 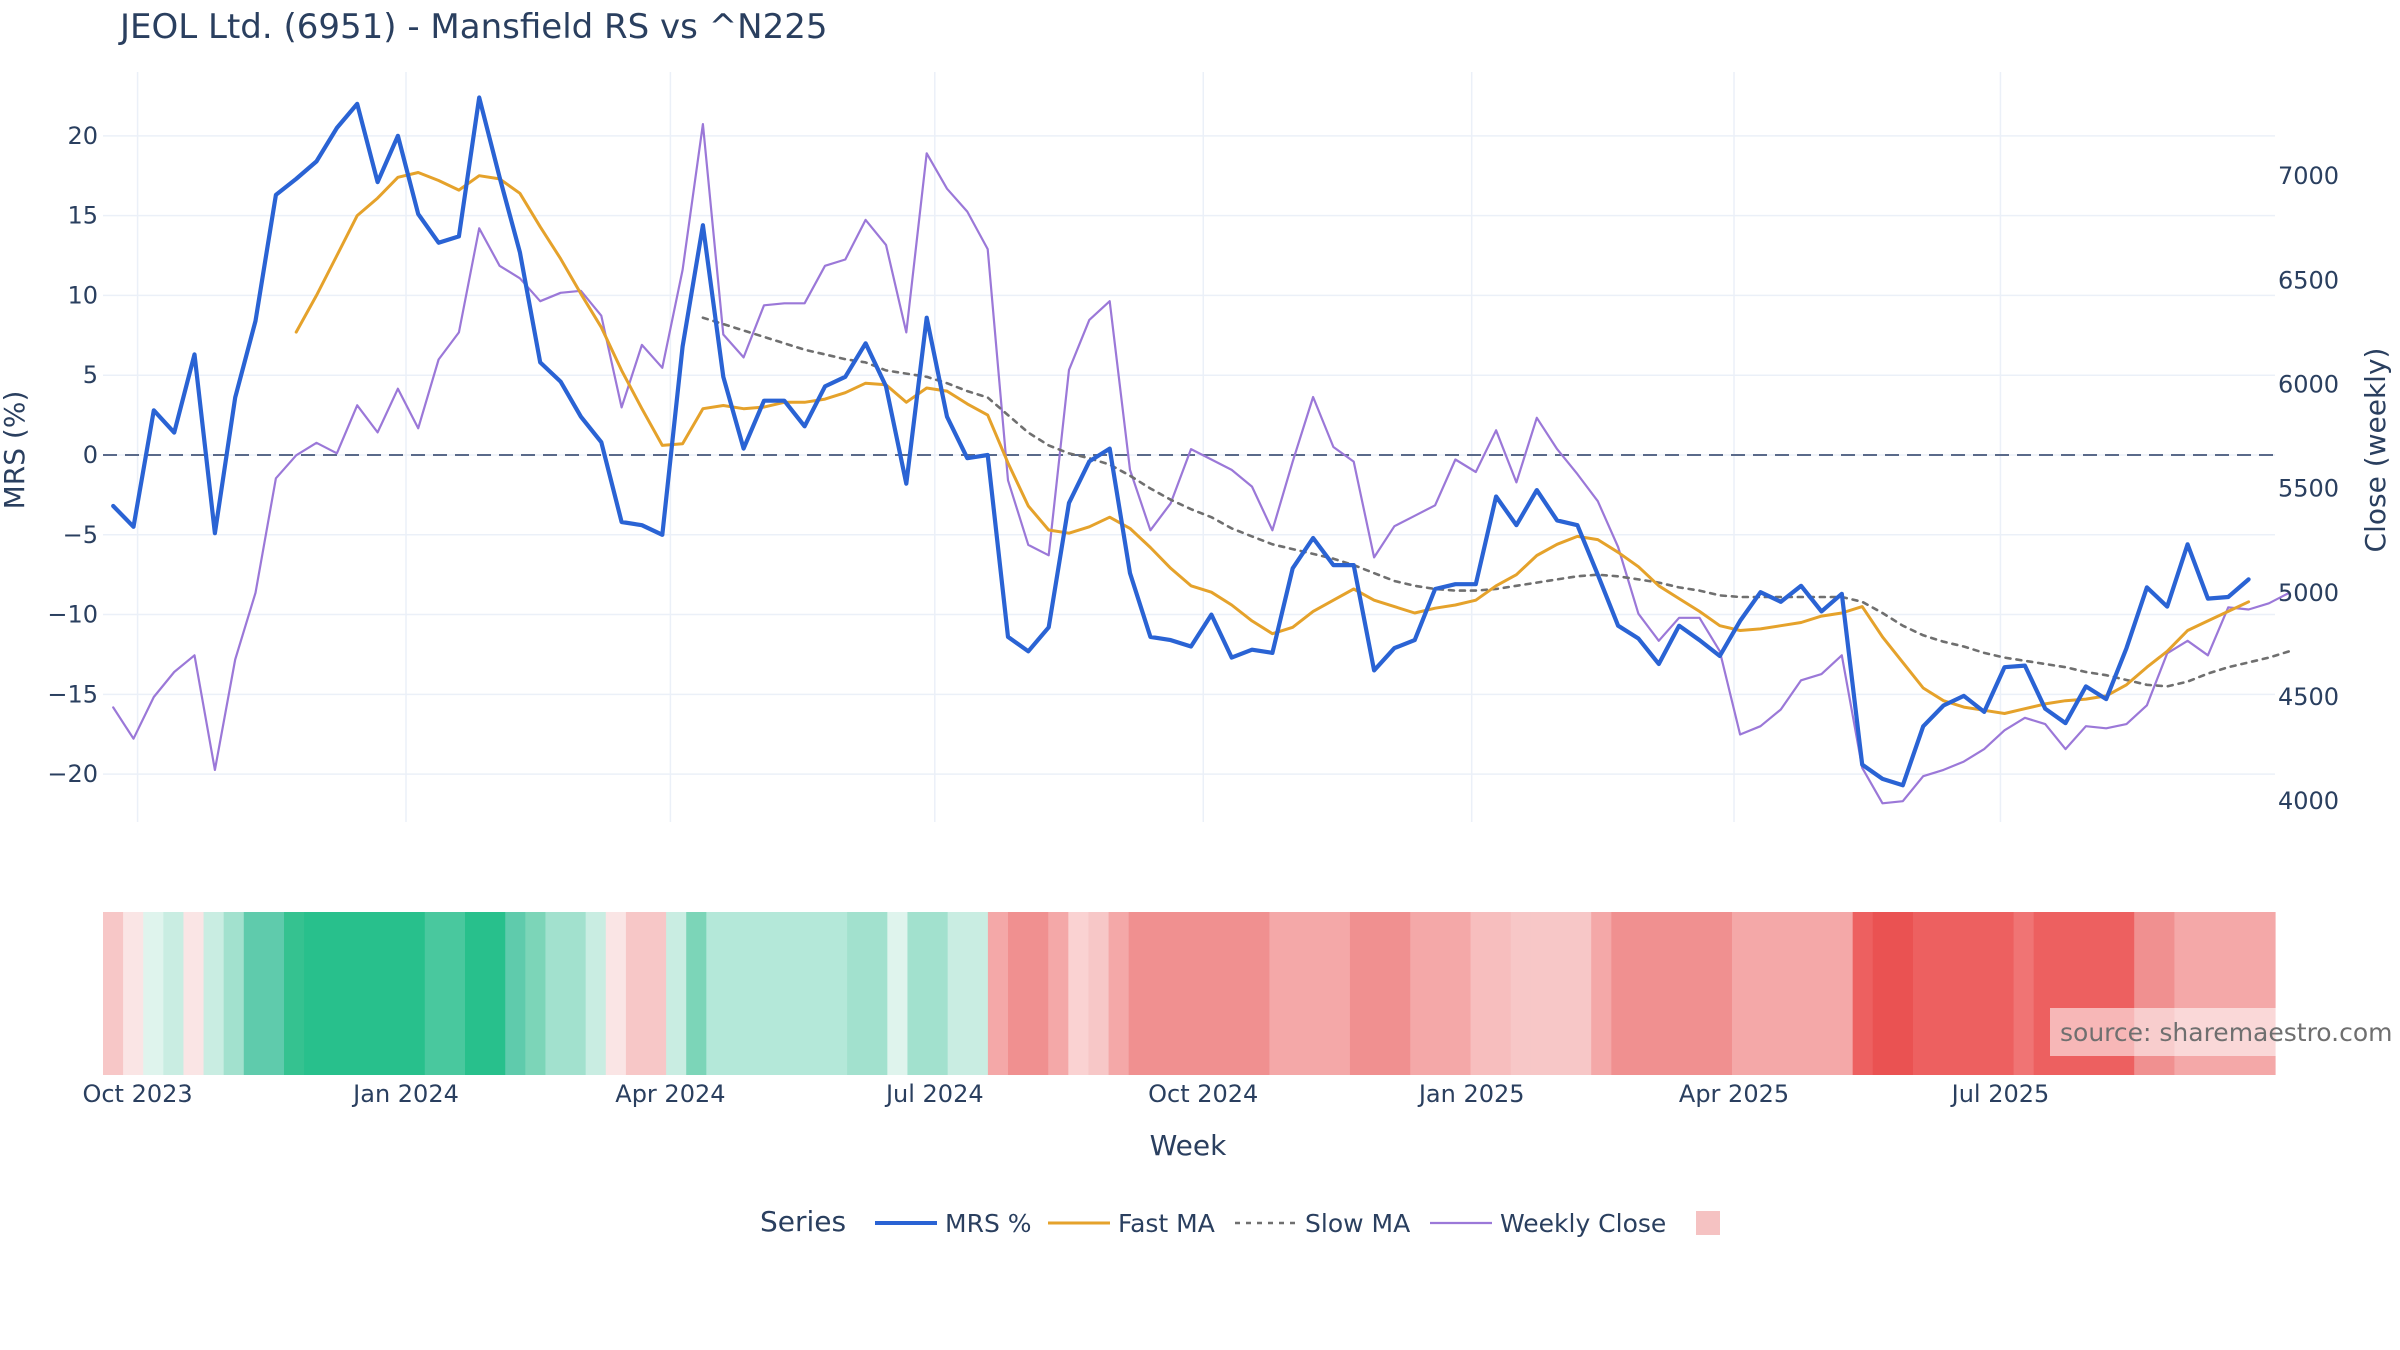 I want to click on x-tick-label: Oct 2024, so click(x=1203, y=1094).